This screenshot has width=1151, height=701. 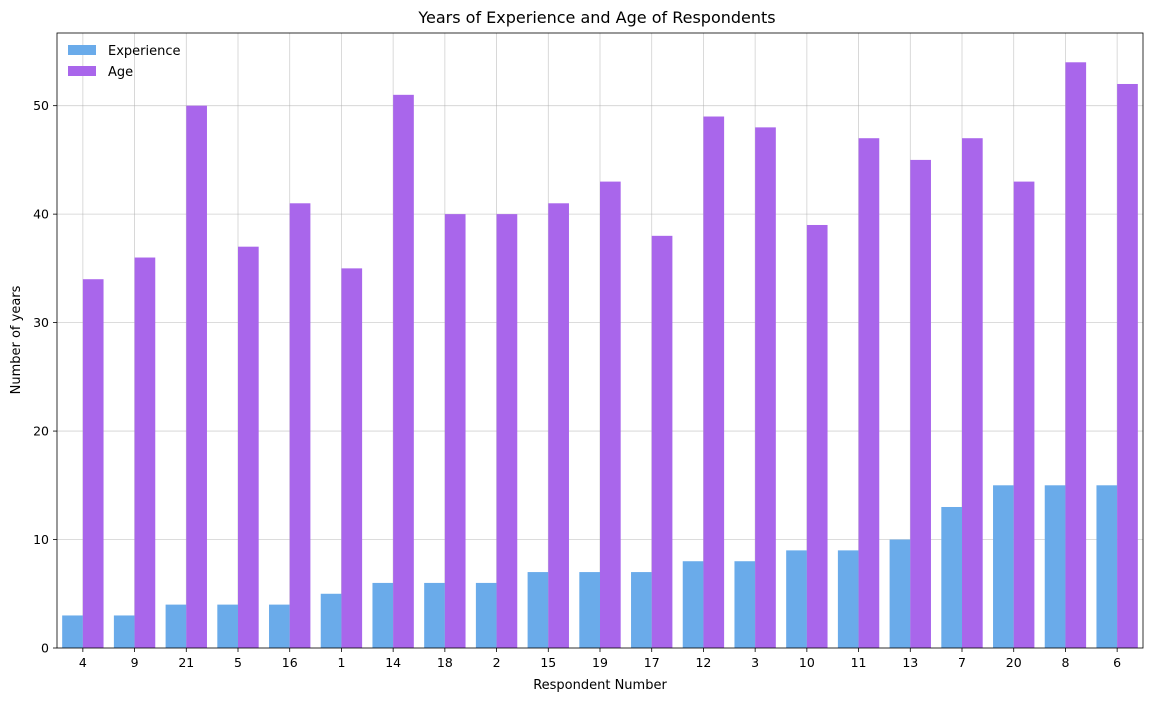 What do you see at coordinates (910, 662) in the screenshot?
I see `x-tick-label: 13` at bounding box center [910, 662].